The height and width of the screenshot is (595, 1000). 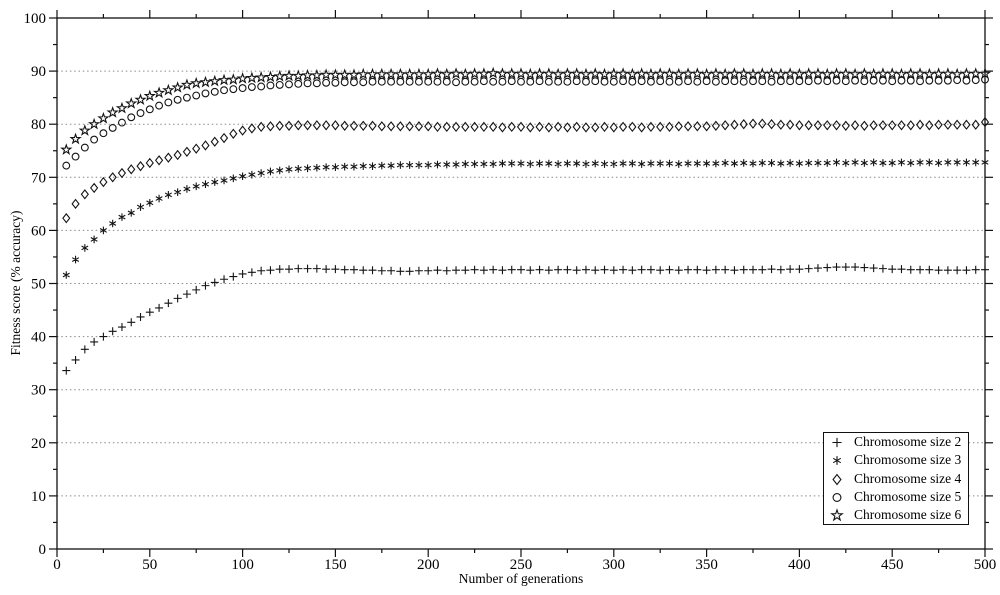 What do you see at coordinates (908, 496) in the screenshot?
I see `legend-label: Chromosome size 5` at bounding box center [908, 496].